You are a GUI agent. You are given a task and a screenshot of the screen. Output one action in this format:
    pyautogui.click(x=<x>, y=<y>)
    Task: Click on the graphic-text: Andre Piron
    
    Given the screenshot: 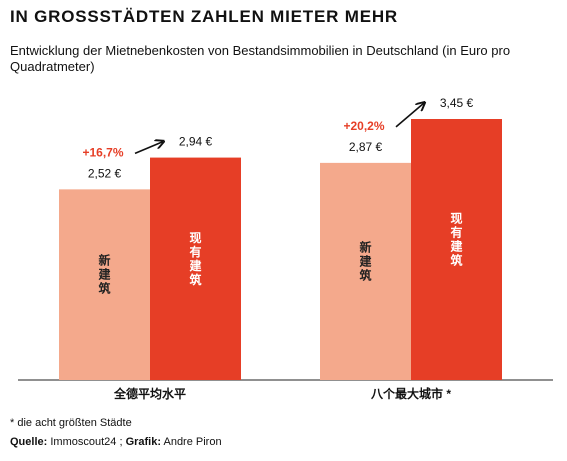 What is the action you would take?
    pyautogui.click(x=192, y=442)
    